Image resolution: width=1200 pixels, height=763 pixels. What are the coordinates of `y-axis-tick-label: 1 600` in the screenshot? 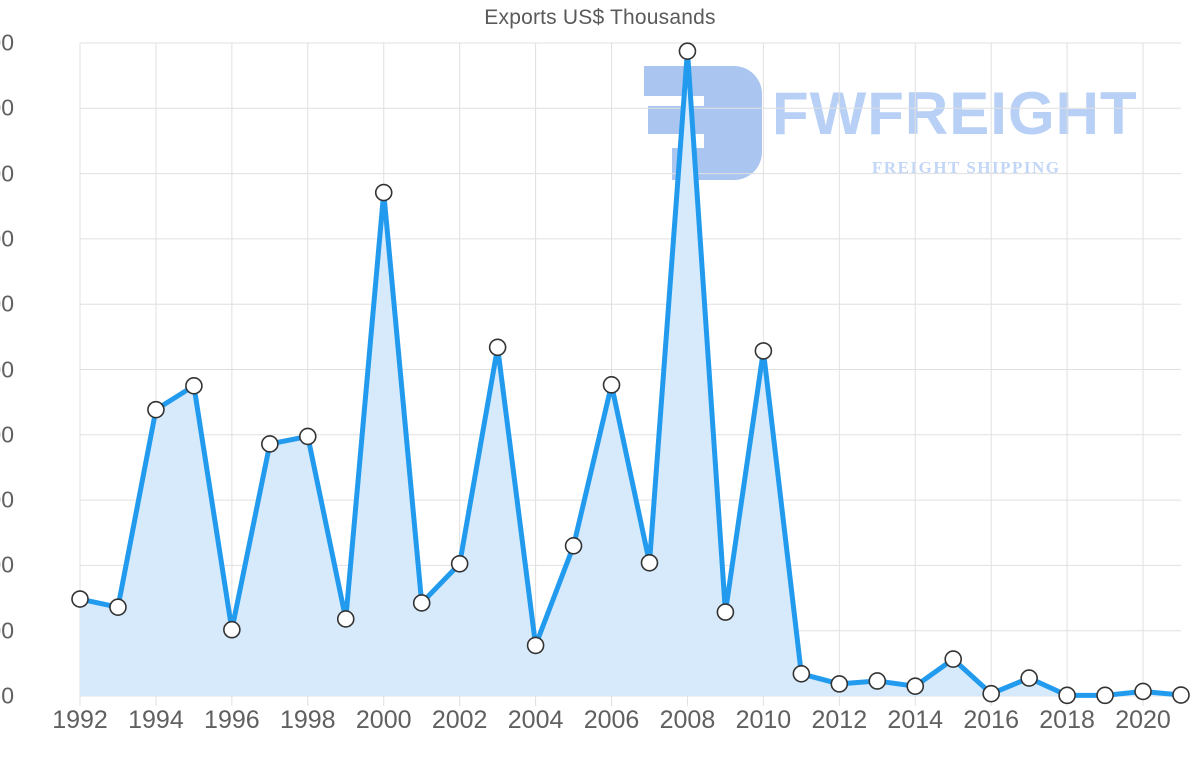 It's located at (7, 173).